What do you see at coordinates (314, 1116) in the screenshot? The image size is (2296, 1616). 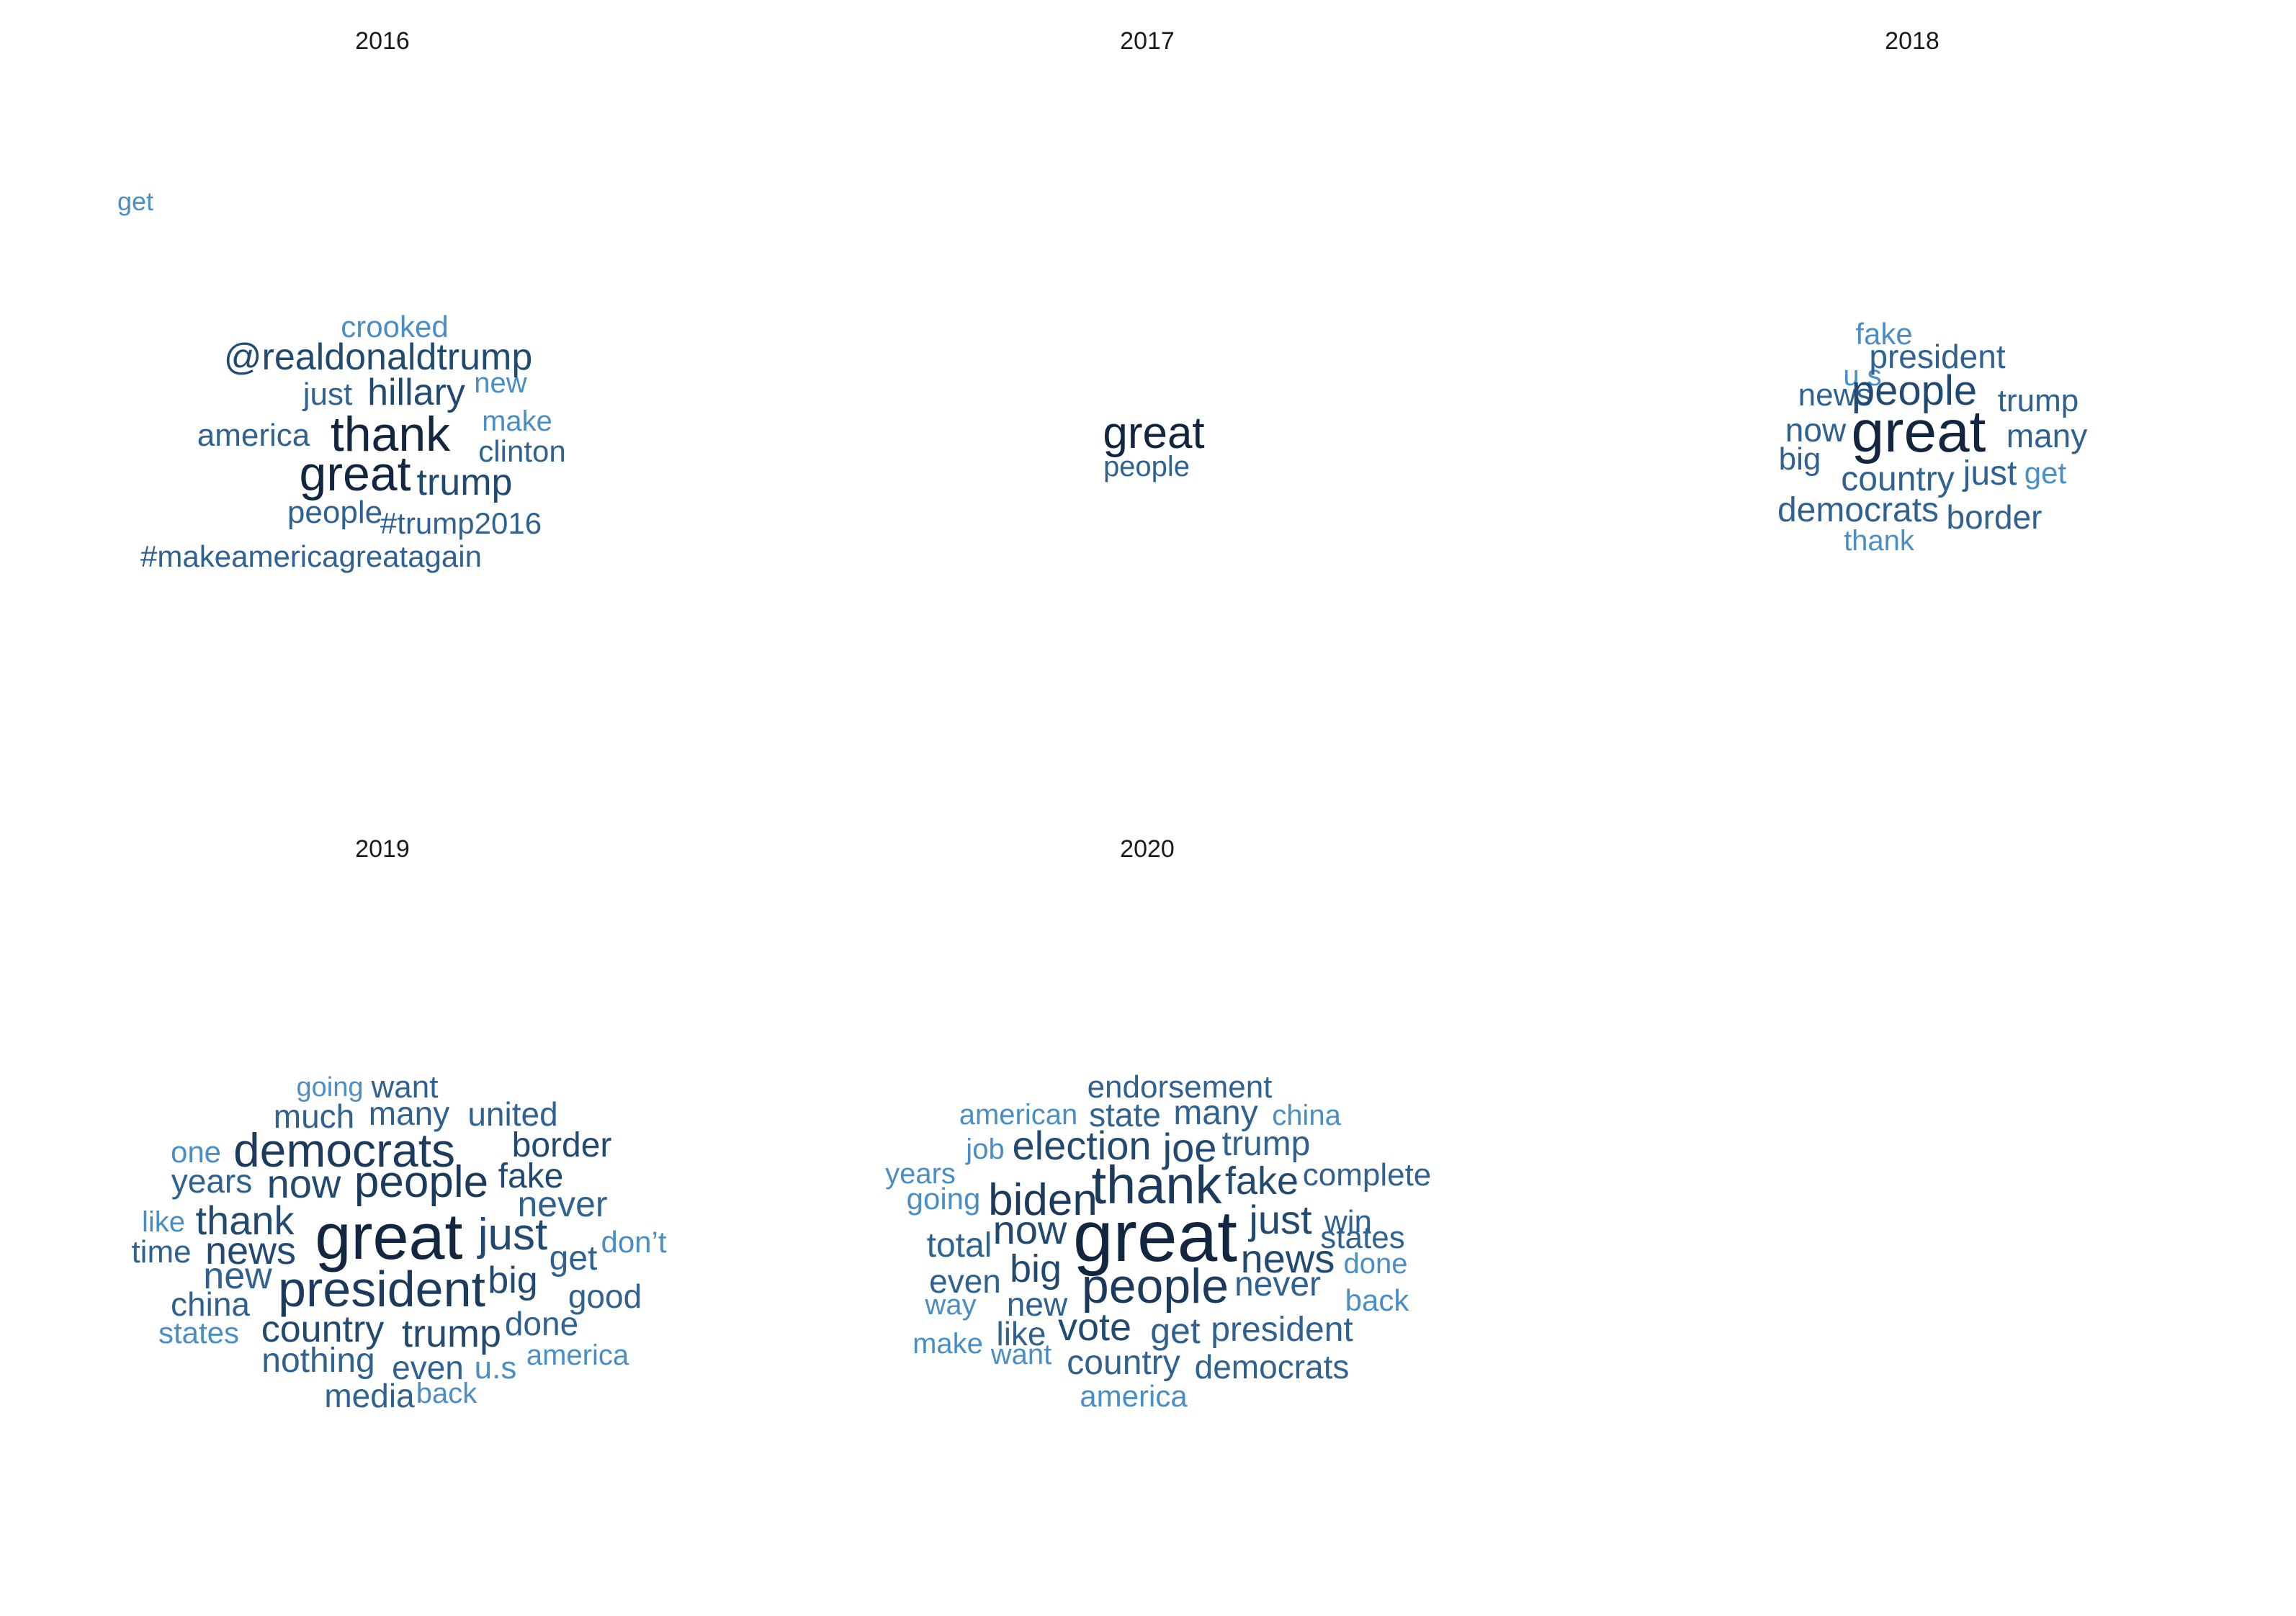 I see `word-much: much` at bounding box center [314, 1116].